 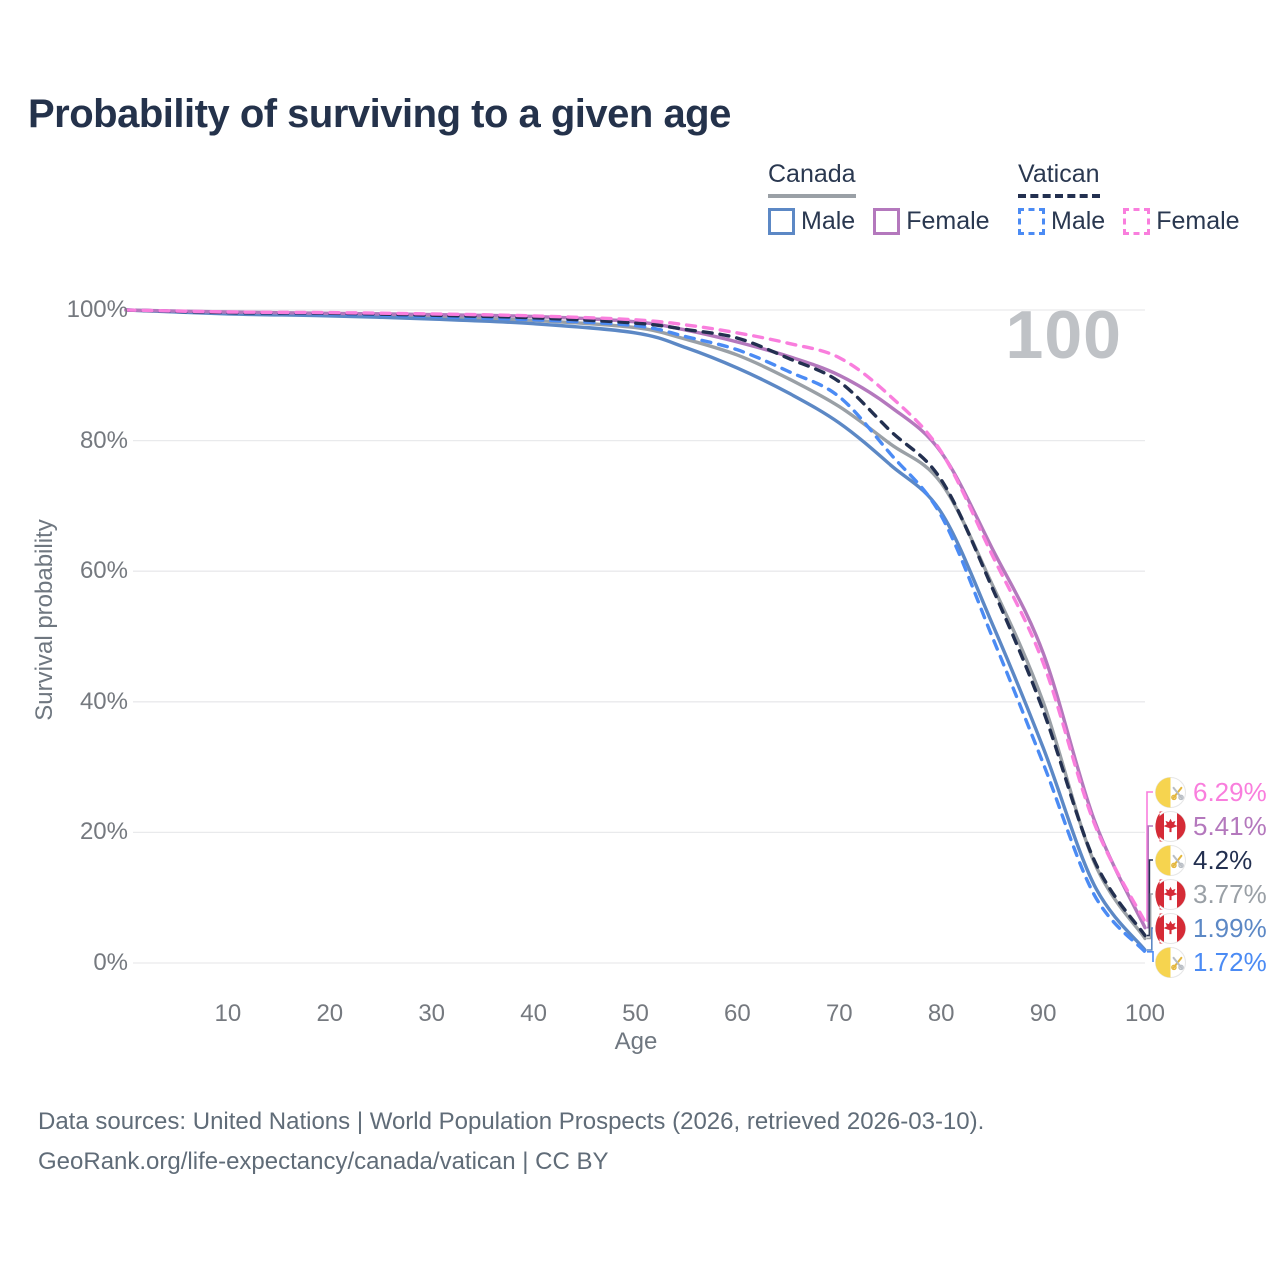 I want to click on y-tick-label: 60%, so click(x=103, y=571).